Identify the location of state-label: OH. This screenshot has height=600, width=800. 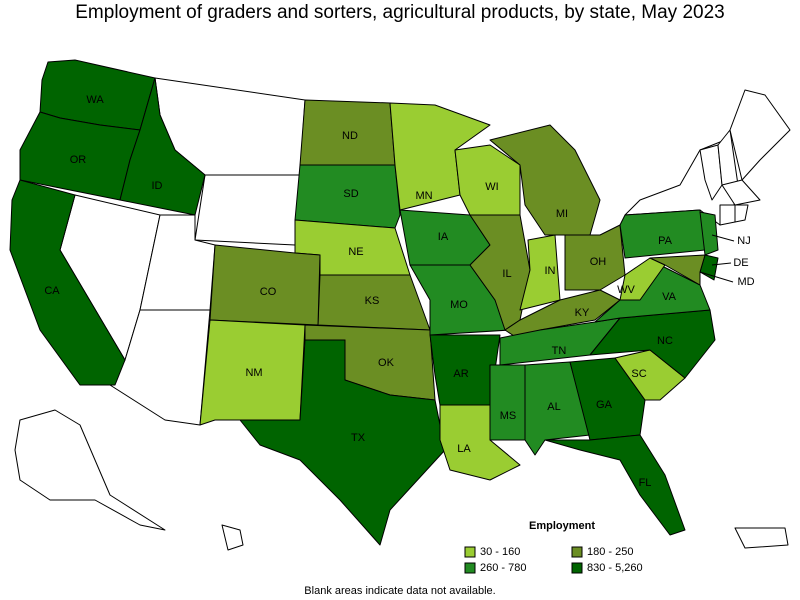
(598, 262).